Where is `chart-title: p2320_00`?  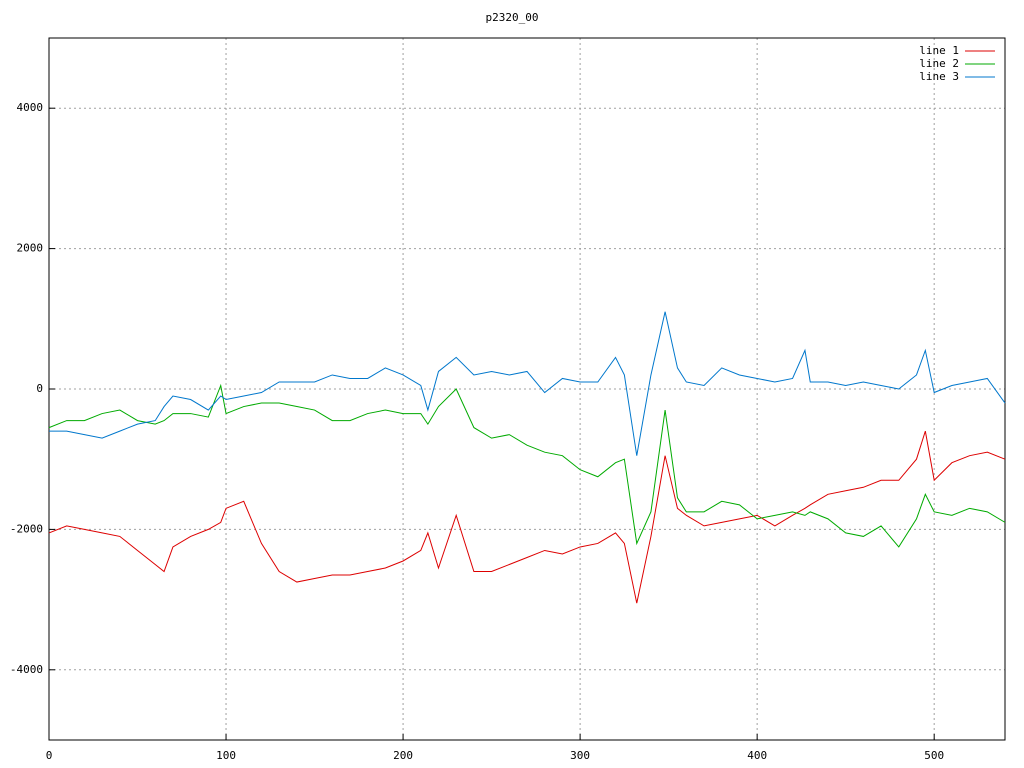
chart-title: p2320_00 is located at coordinates (512, 17).